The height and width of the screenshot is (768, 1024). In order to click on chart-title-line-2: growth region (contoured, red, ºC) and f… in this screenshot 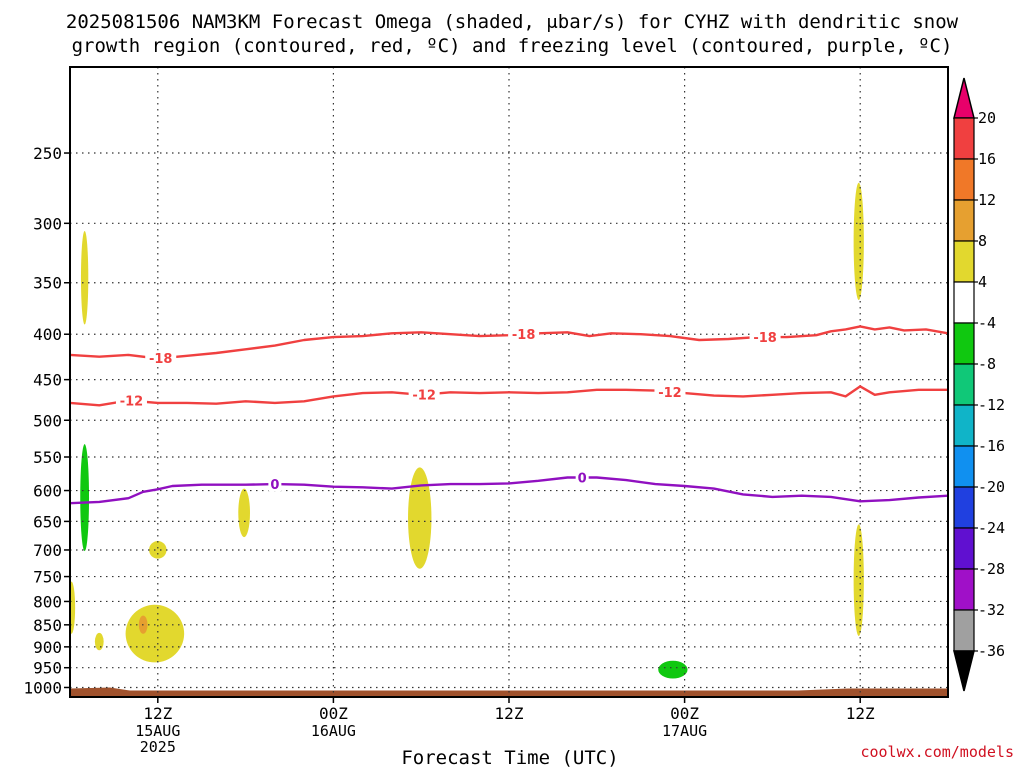, I will do `click(512, 46)`.